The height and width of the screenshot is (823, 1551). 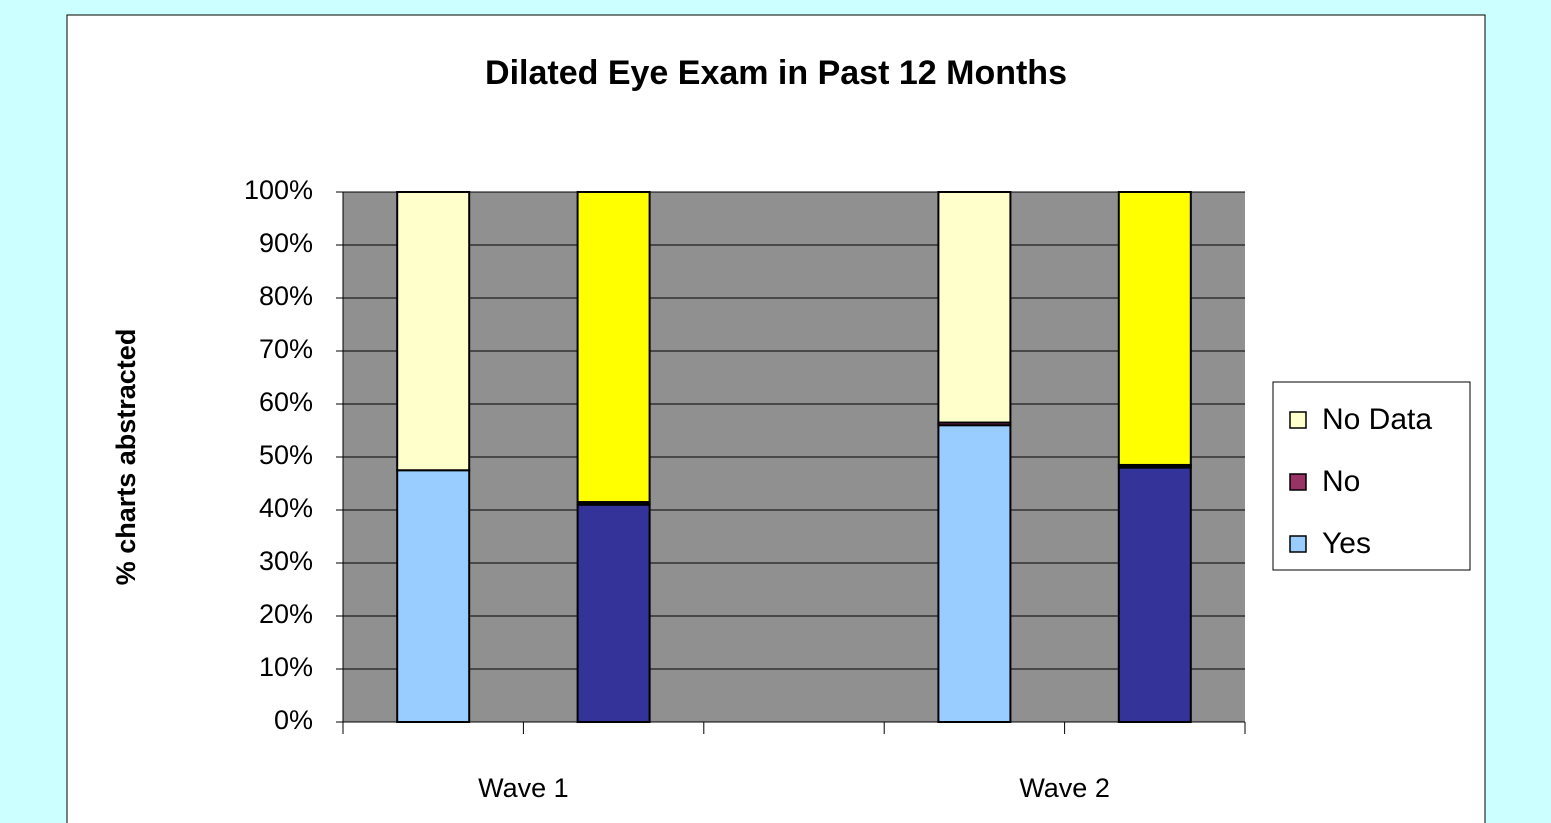 I want to click on y-tick-label: 10%, so click(x=286, y=667).